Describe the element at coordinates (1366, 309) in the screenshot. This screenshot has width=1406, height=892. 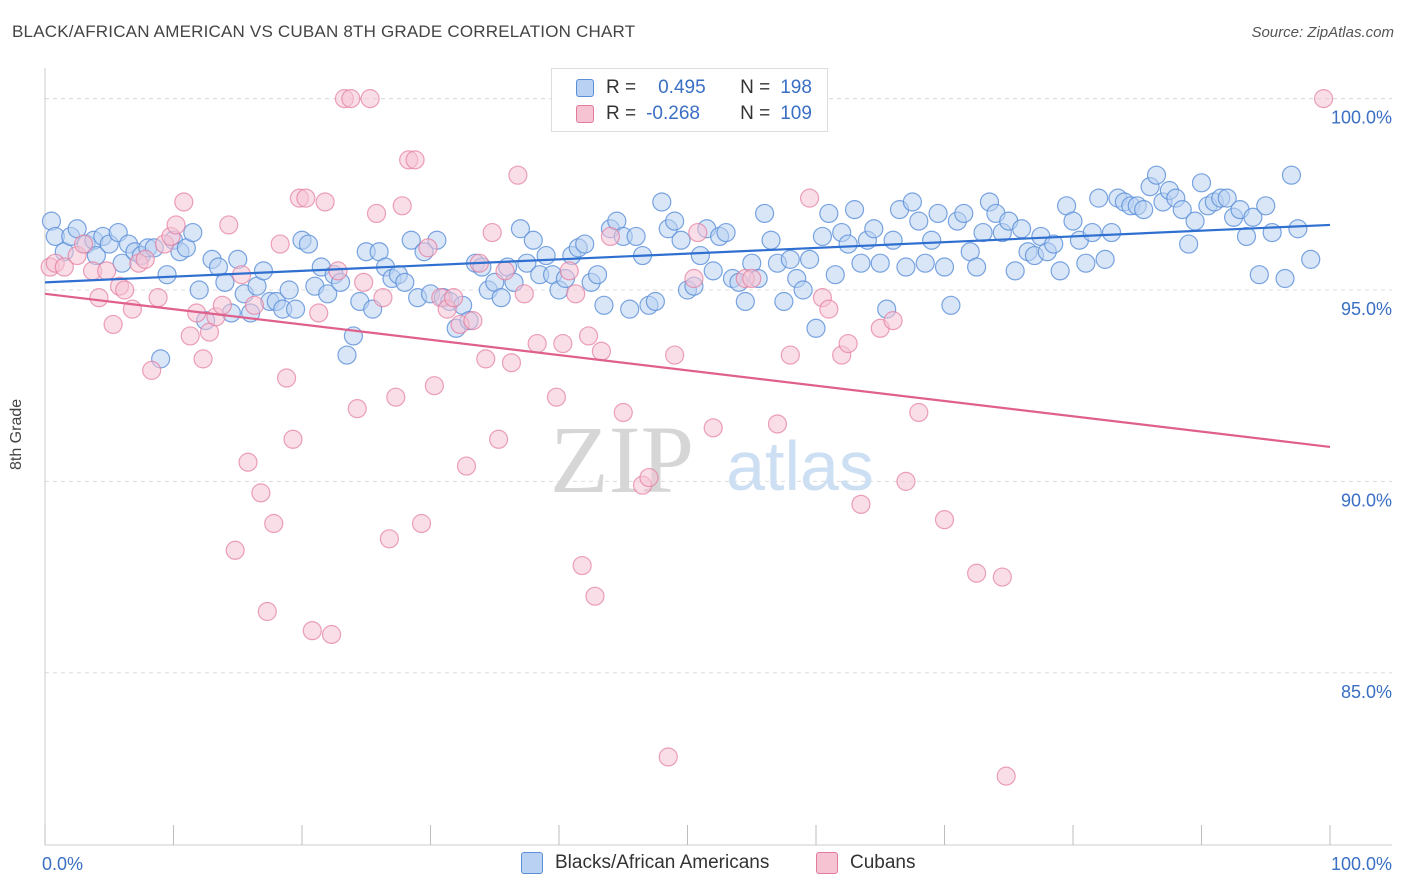
I see `y-tick-label: 95.0%` at that location.